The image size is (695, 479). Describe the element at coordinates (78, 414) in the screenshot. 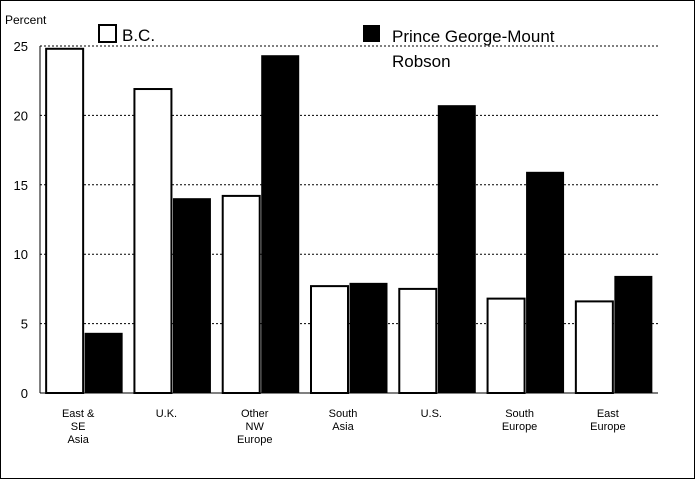

I see `x-tick-label: East &` at that location.